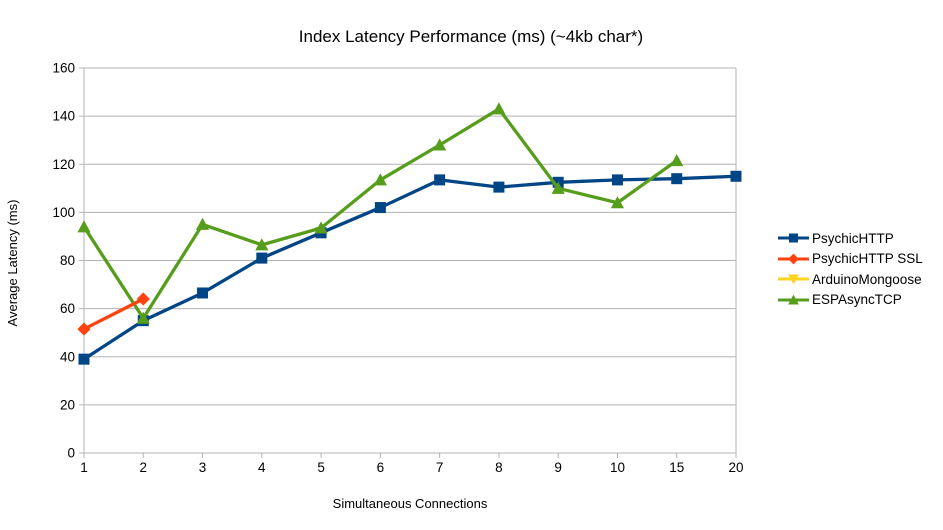  What do you see at coordinates (63, 212) in the screenshot?
I see `y-tick-label: 100` at bounding box center [63, 212].